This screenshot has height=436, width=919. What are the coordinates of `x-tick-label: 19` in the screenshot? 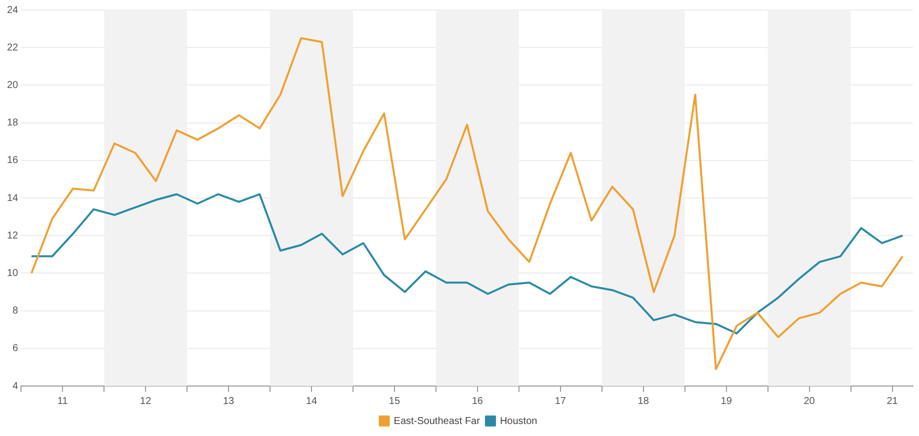 It's located at (726, 401).